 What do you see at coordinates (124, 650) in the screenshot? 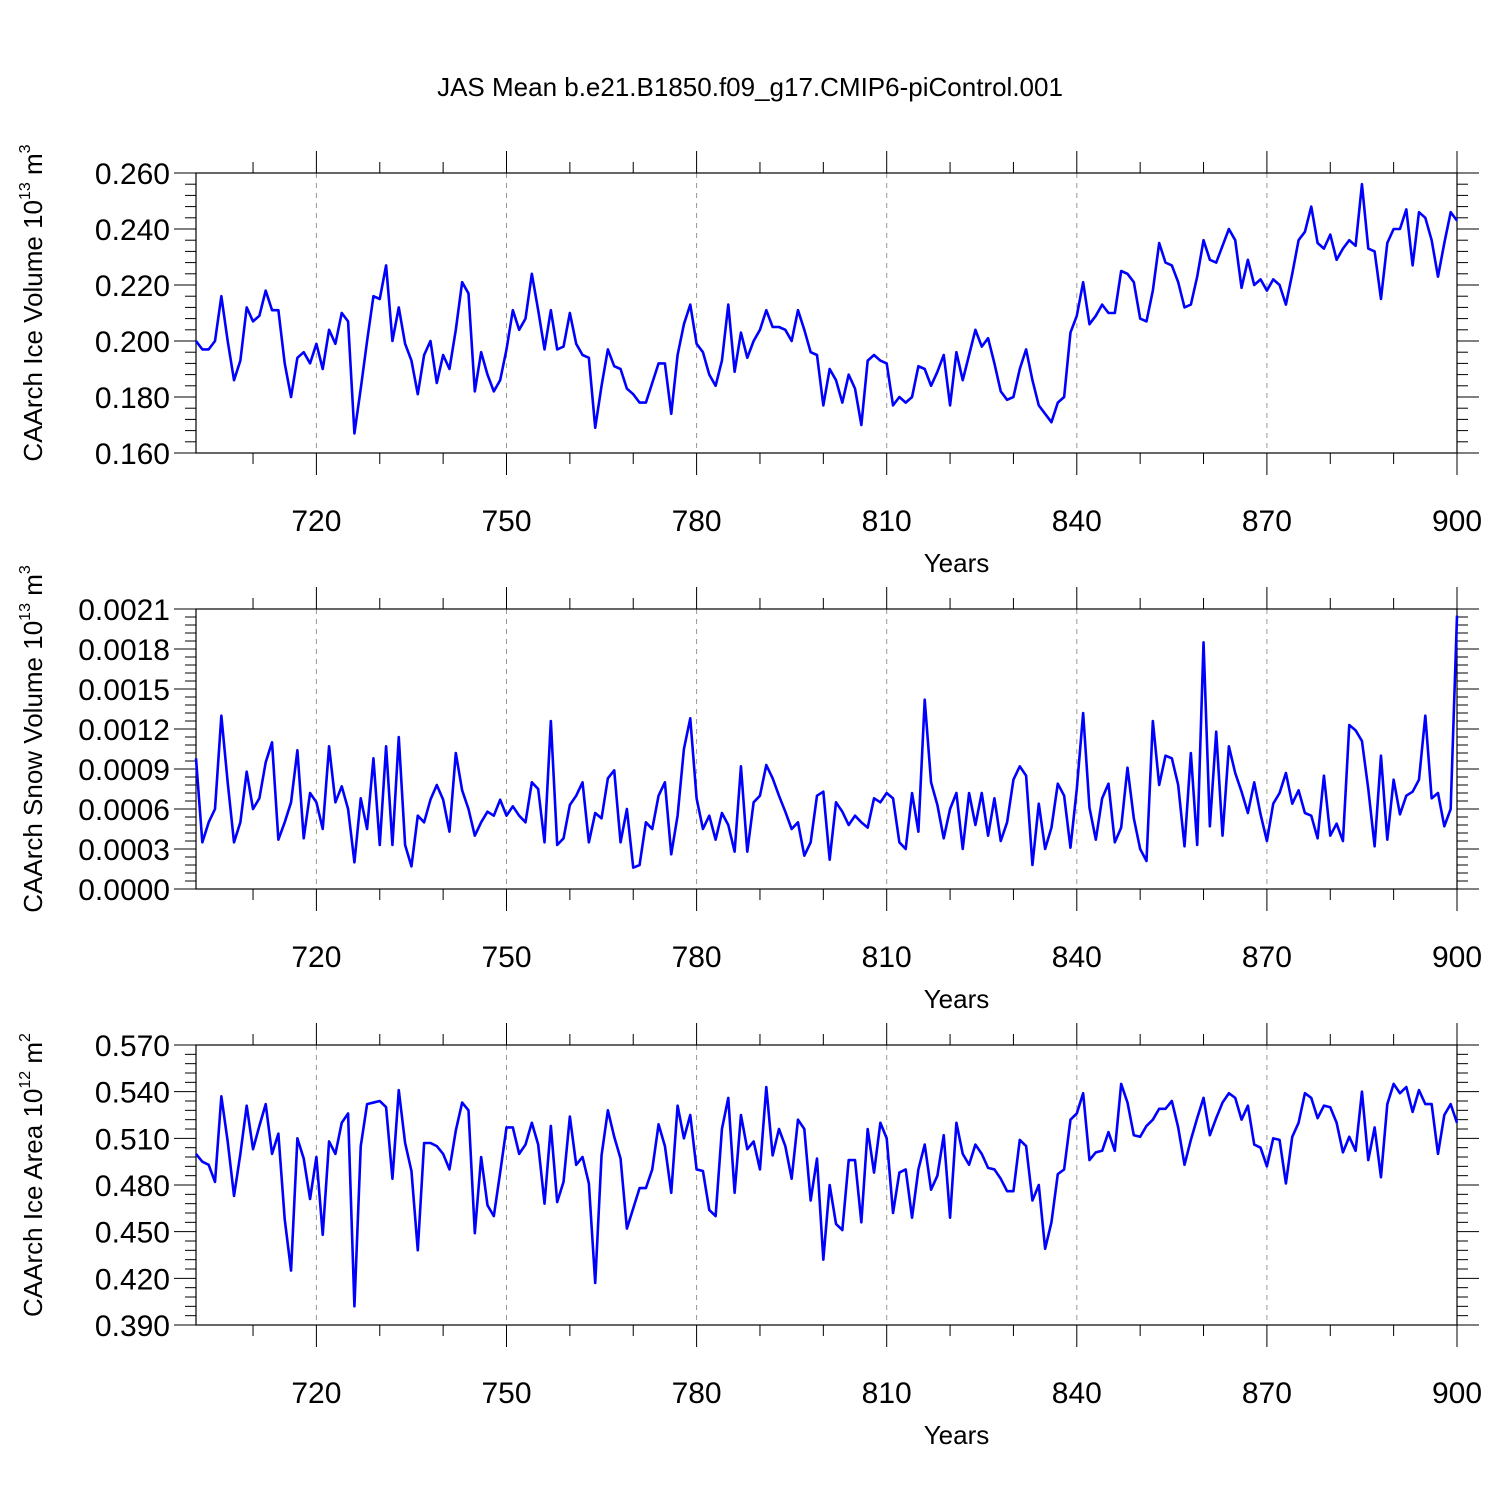
I see `y-tick-label: 0.0018` at bounding box center [124, 650].